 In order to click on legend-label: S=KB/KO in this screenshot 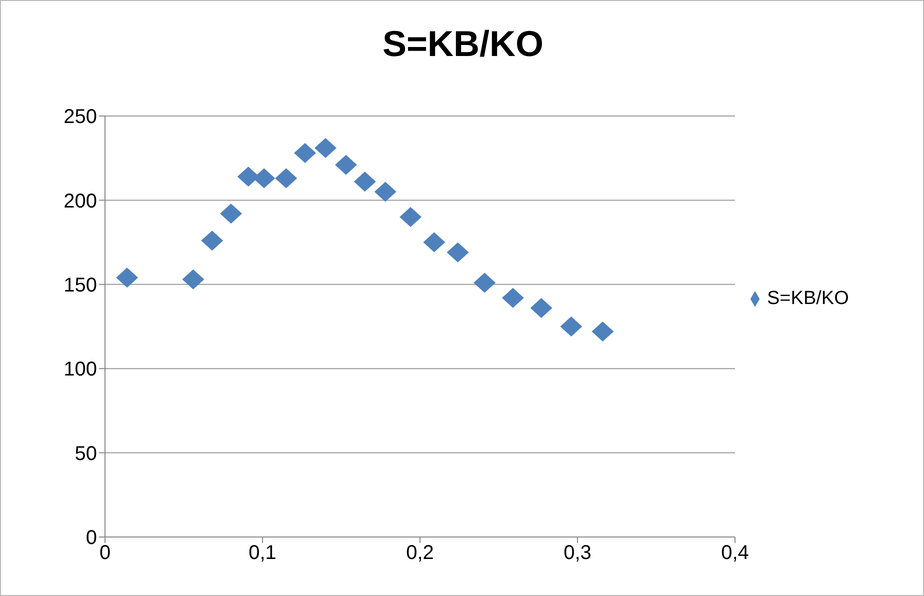, I will do `click(808, 298)`.